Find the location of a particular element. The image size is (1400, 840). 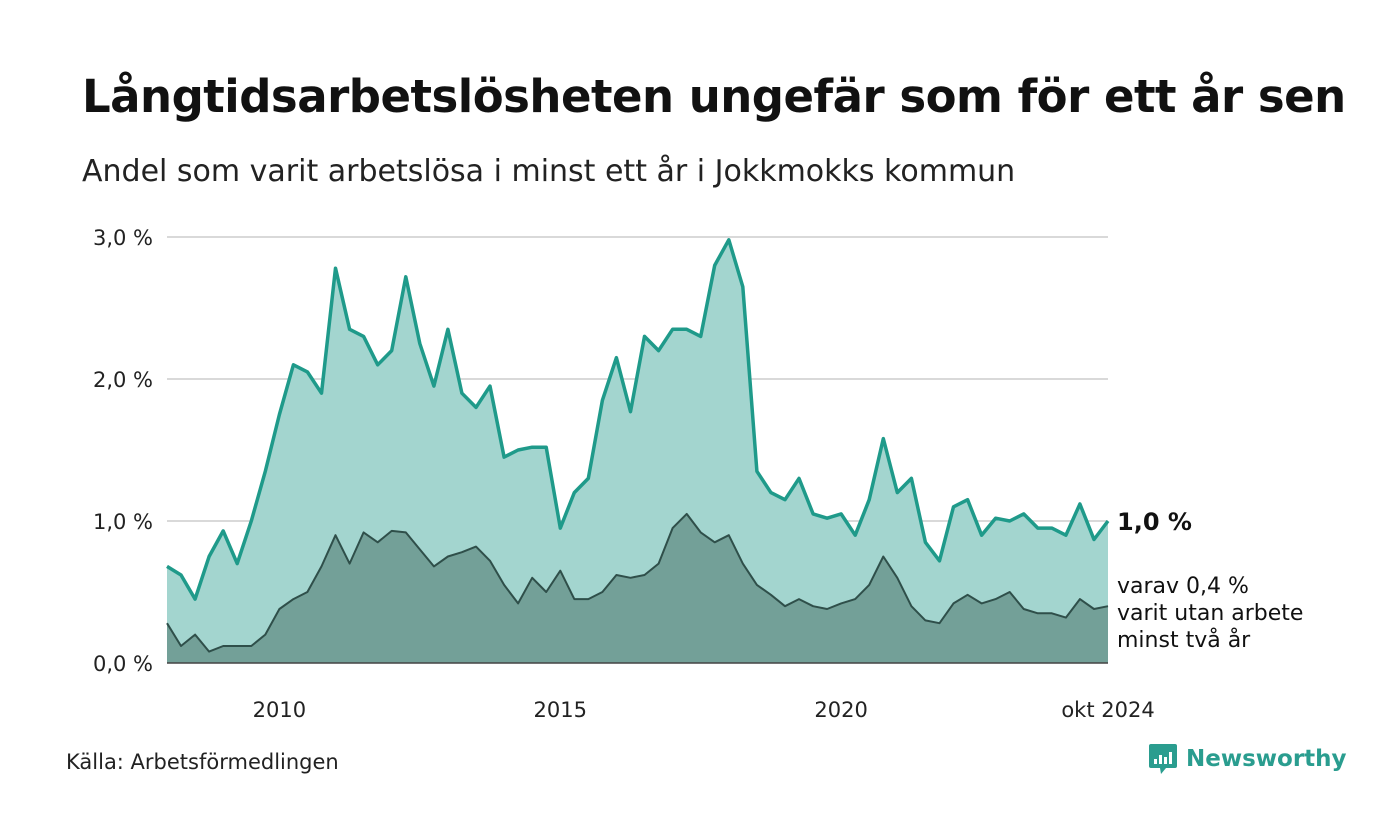

newsworthy-logo-icon is located at coordinates (1163, 759).